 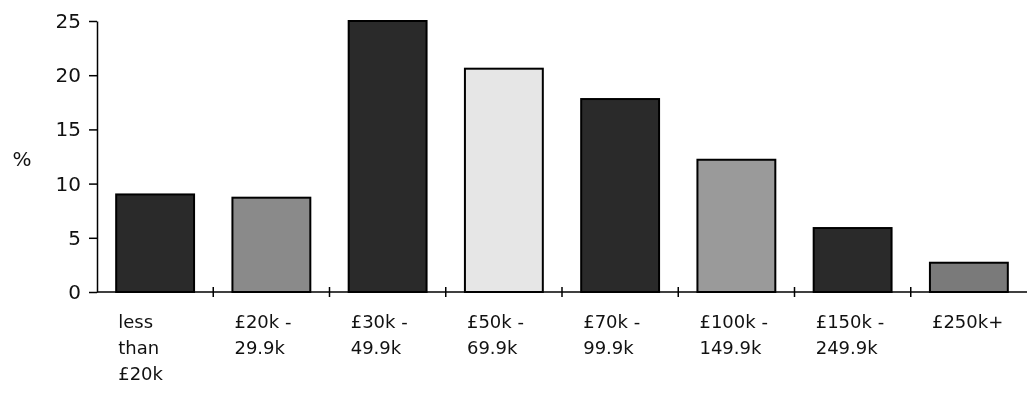 I want to click on x-tick-label: £150k - 249.9k, so click(x=850, y=334).